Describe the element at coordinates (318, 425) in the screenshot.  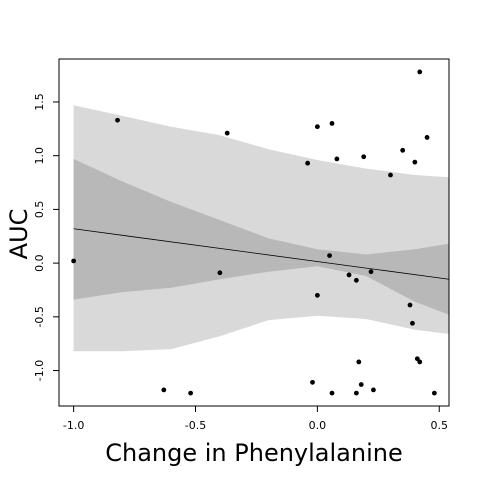
I see `x-tick-label: 0.0` at that location.